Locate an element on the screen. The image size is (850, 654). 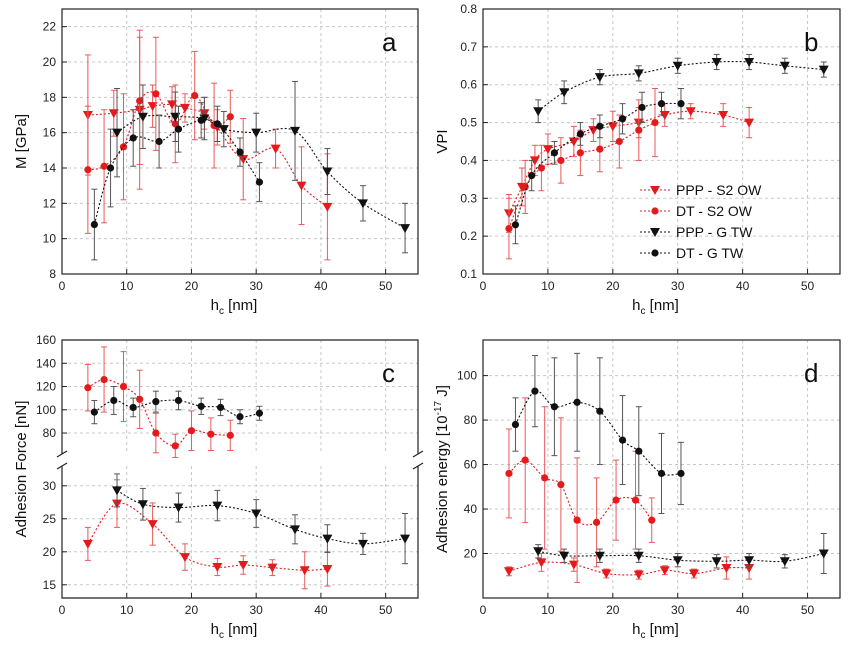
y-axis-label: VPI is located at coordinates (442, 141).